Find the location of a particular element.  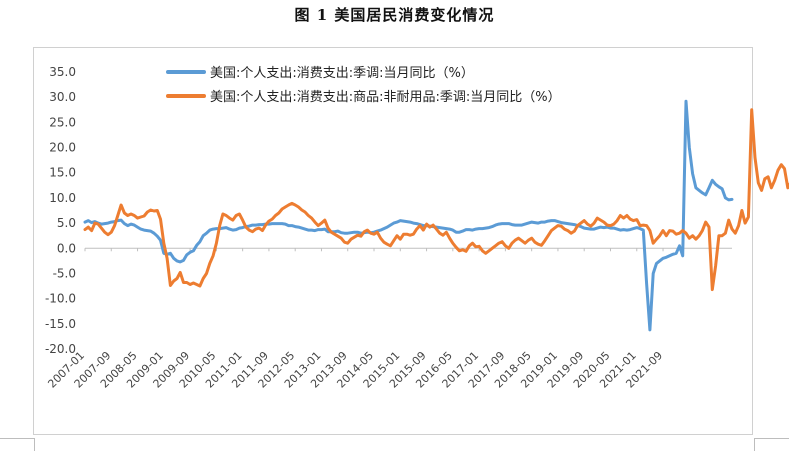

legend-swatch-orange is located at coordinates (186, 95).